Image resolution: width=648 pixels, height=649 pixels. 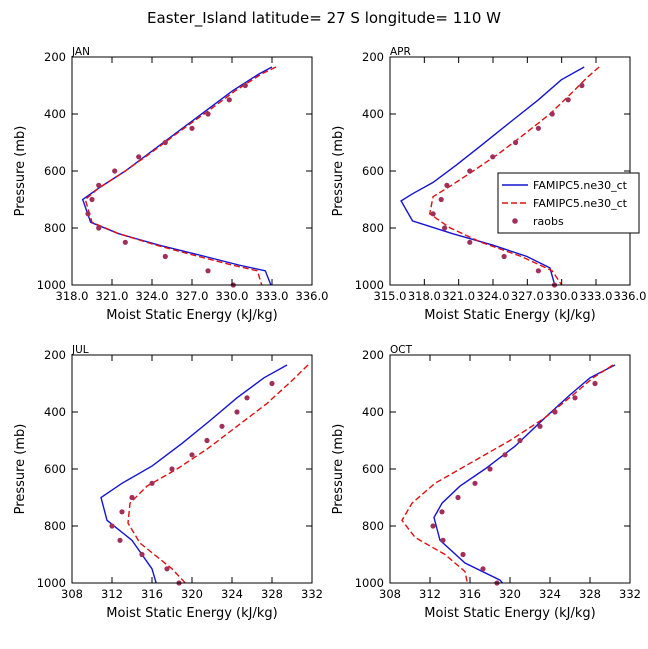 I want to click on x-tick-label: 324, so click(x=232, y=594).